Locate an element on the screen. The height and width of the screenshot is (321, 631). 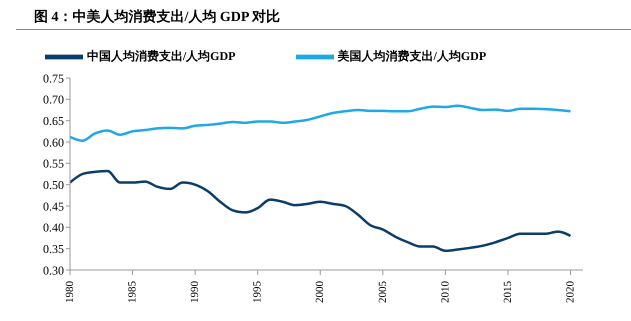
y-tick-label: 0.65 is located at coordinates (53, 121).